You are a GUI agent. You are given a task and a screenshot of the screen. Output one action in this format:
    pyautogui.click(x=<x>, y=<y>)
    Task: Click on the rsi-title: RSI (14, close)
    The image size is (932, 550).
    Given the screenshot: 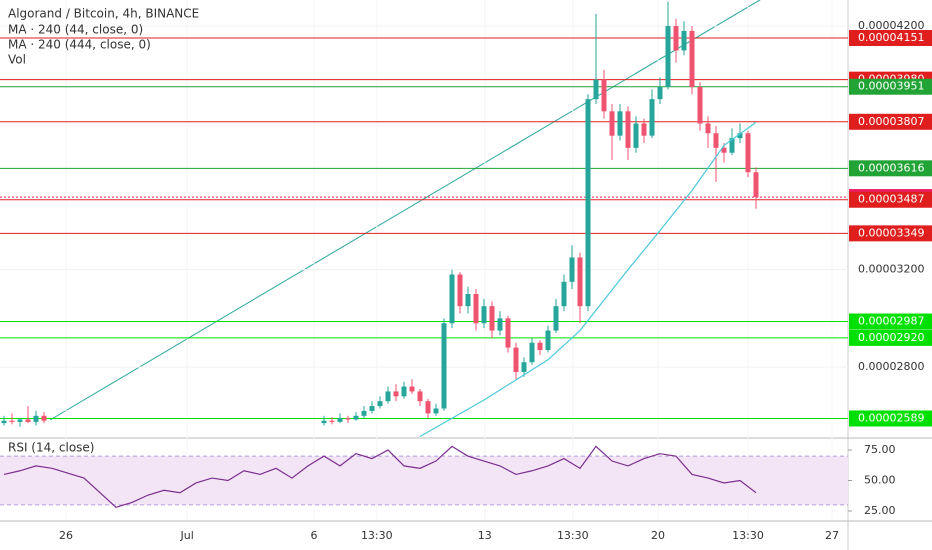 What is the action you would take?
    pyautogui.click(x=51, y=448)
    